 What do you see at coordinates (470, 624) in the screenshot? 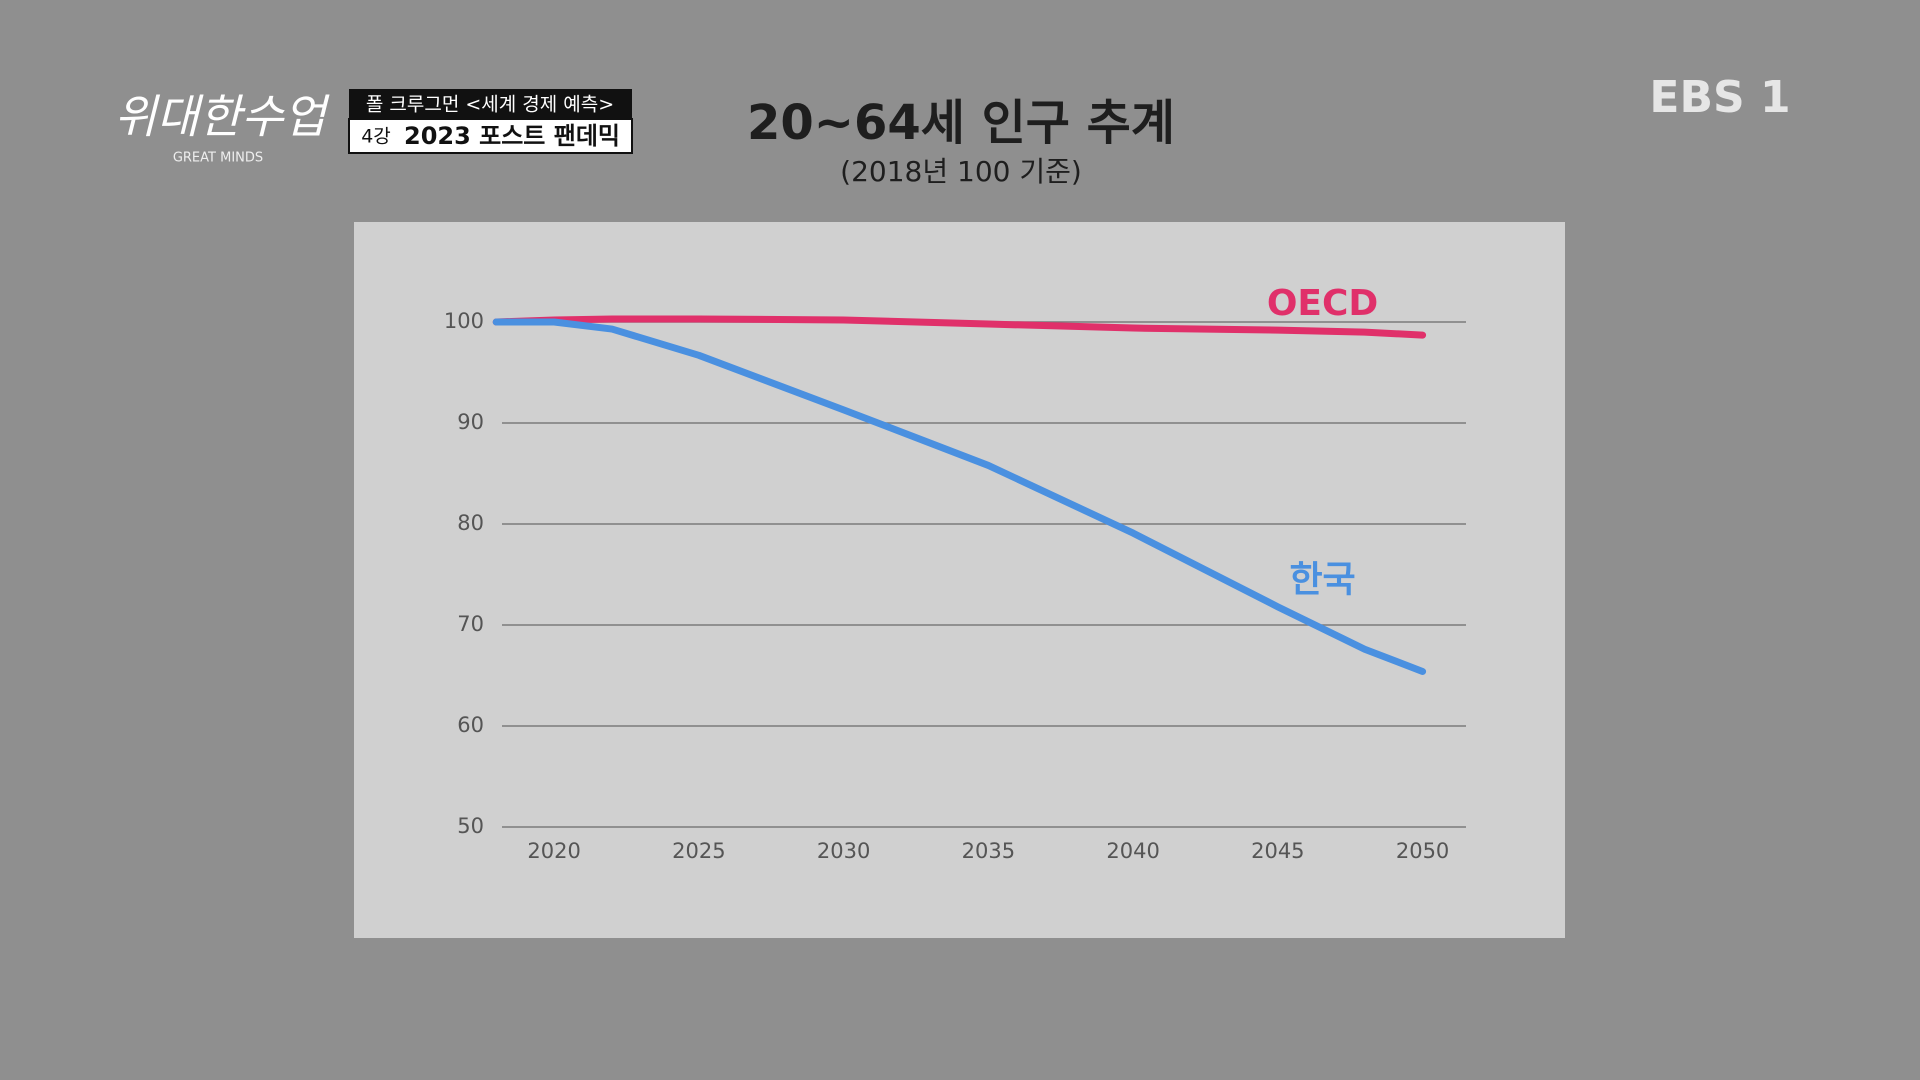
I see `y-tick-label: 70` at bounding box center [470, 624].